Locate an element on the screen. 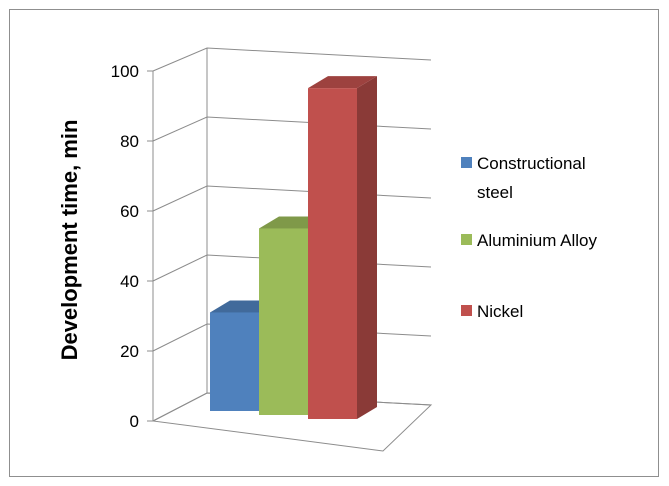 The image size is (669, 486). legend-label: Nickel is located at coordinates (500, 311).